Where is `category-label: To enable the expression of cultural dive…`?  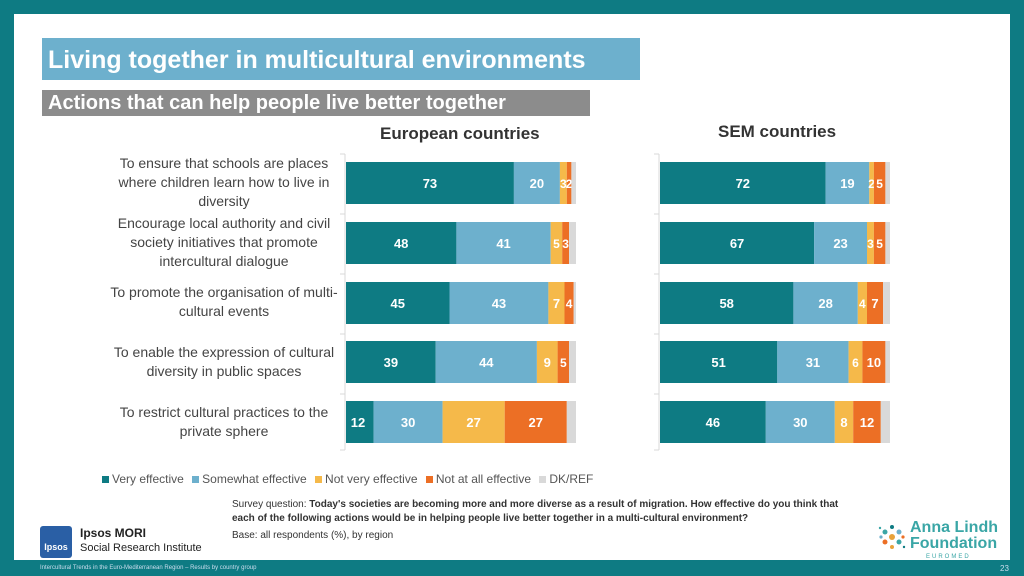
category-label: To enable the expression of cultural dive… is located at coordinates (224, 362).